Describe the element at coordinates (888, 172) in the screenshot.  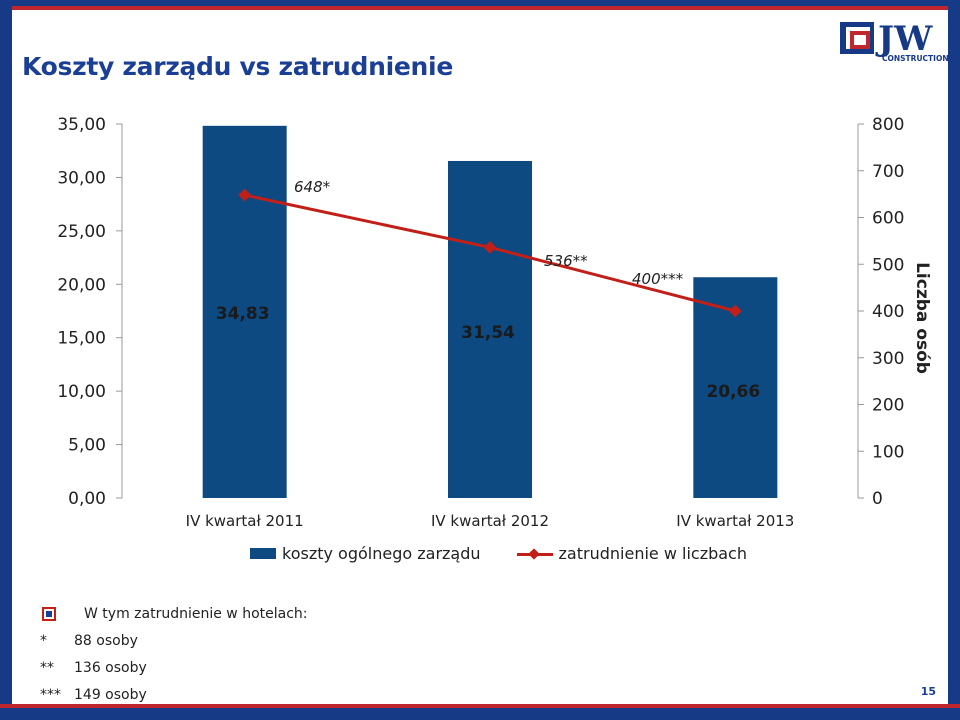
I see `right-tick-label: 700` at that location.